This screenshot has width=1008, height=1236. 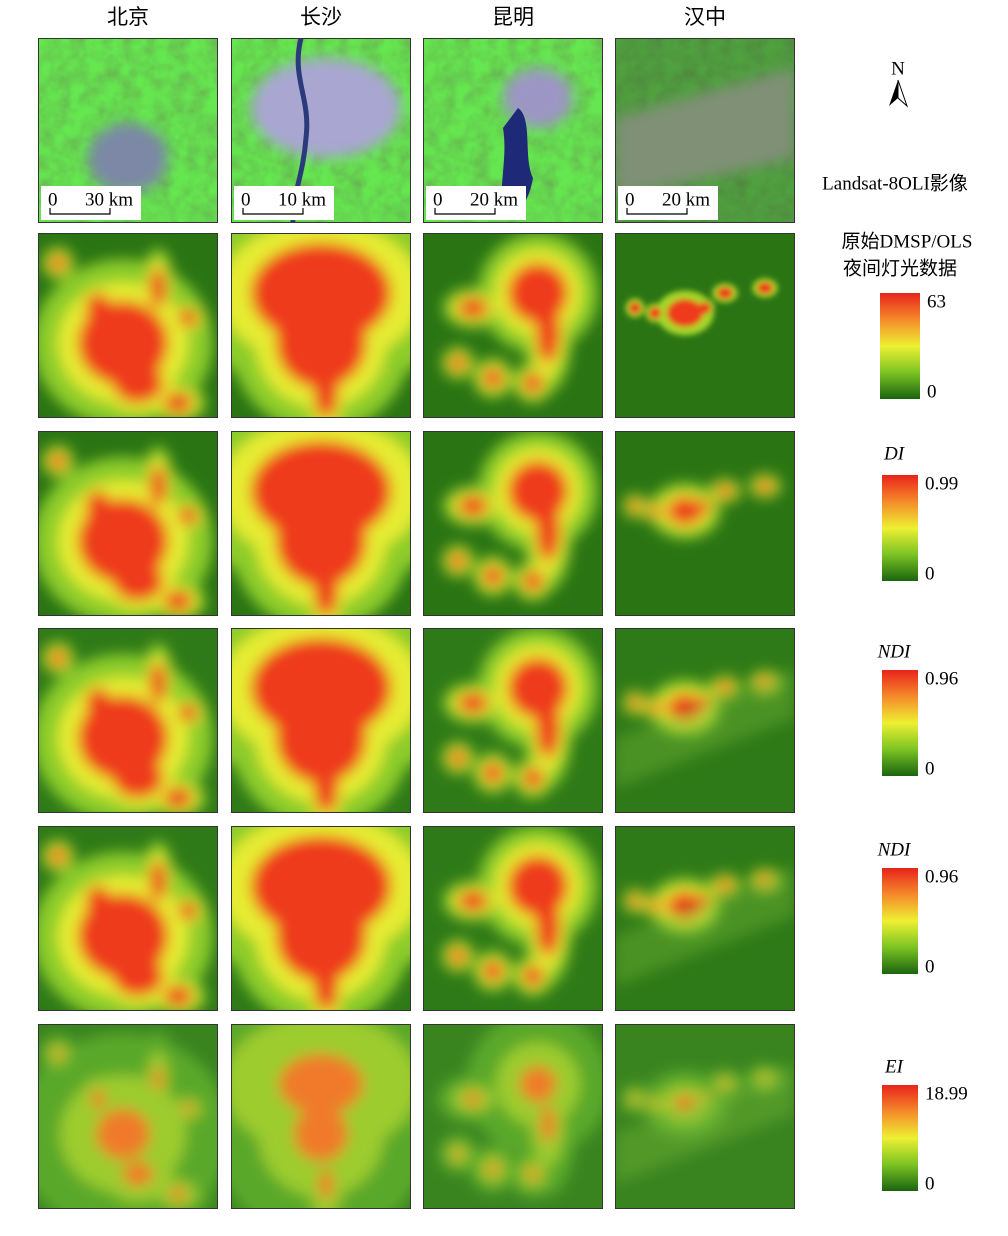 What do you see at coordinates (936, 301) in the screenshot?
I see `legend-max: 63` at bounding box center [936, 301].